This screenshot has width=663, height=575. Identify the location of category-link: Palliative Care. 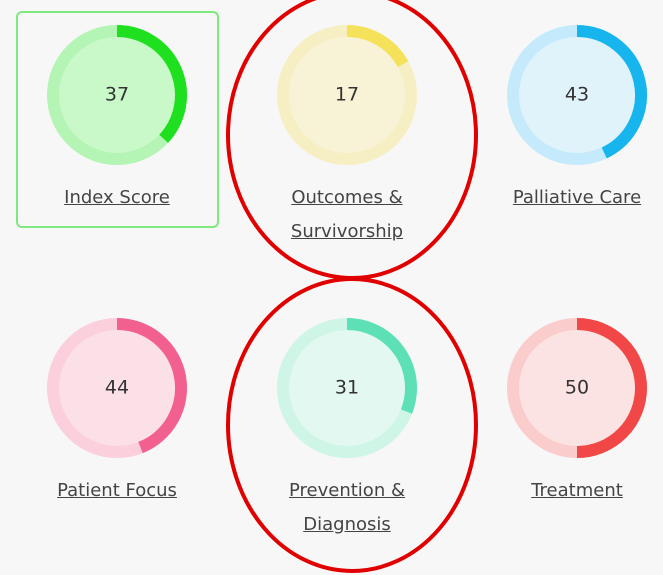
(577, 197).